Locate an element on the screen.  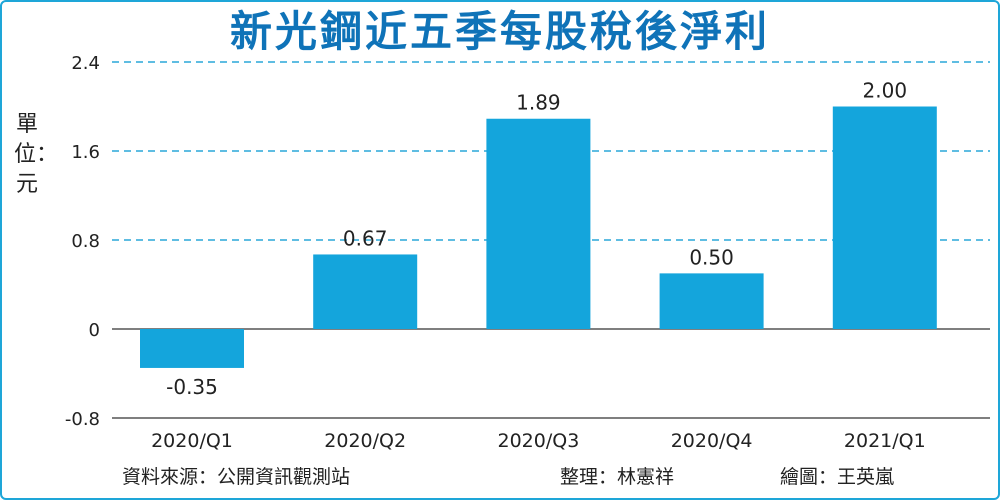
title-wrapper: 新光鋼近五季每股稅後淨利 is located at coordinates (500, 32).